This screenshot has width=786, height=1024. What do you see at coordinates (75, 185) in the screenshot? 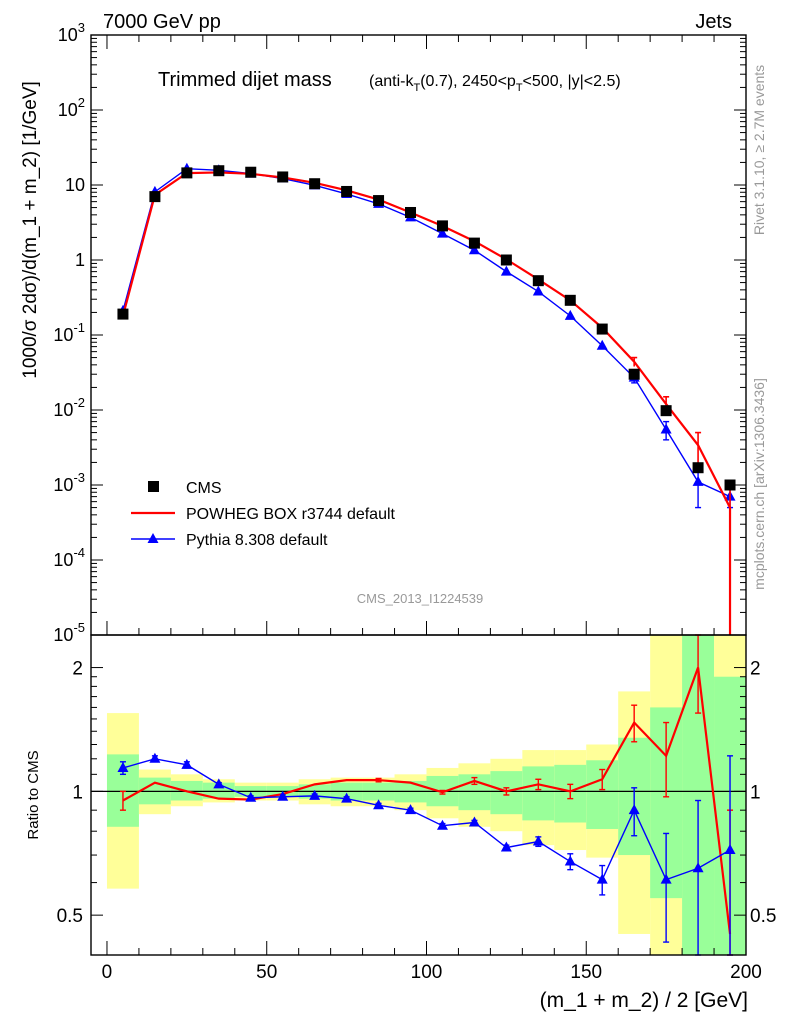
I see `y-tick-label: 10` at bounding box center [75, 185].